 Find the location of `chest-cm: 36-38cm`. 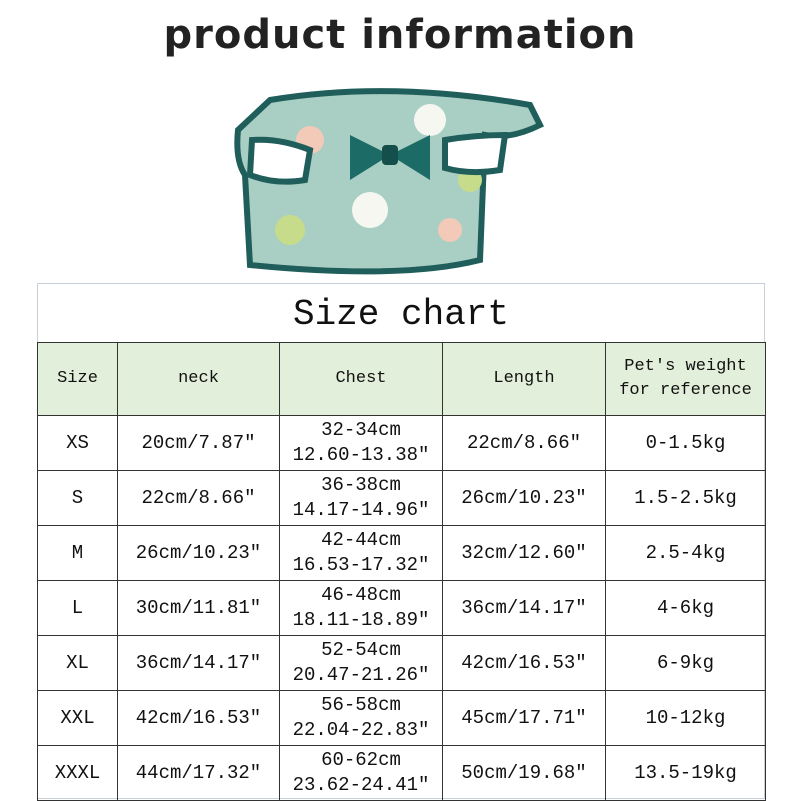

chest-cm: 36-38cm is located at coordinates (361, 485).